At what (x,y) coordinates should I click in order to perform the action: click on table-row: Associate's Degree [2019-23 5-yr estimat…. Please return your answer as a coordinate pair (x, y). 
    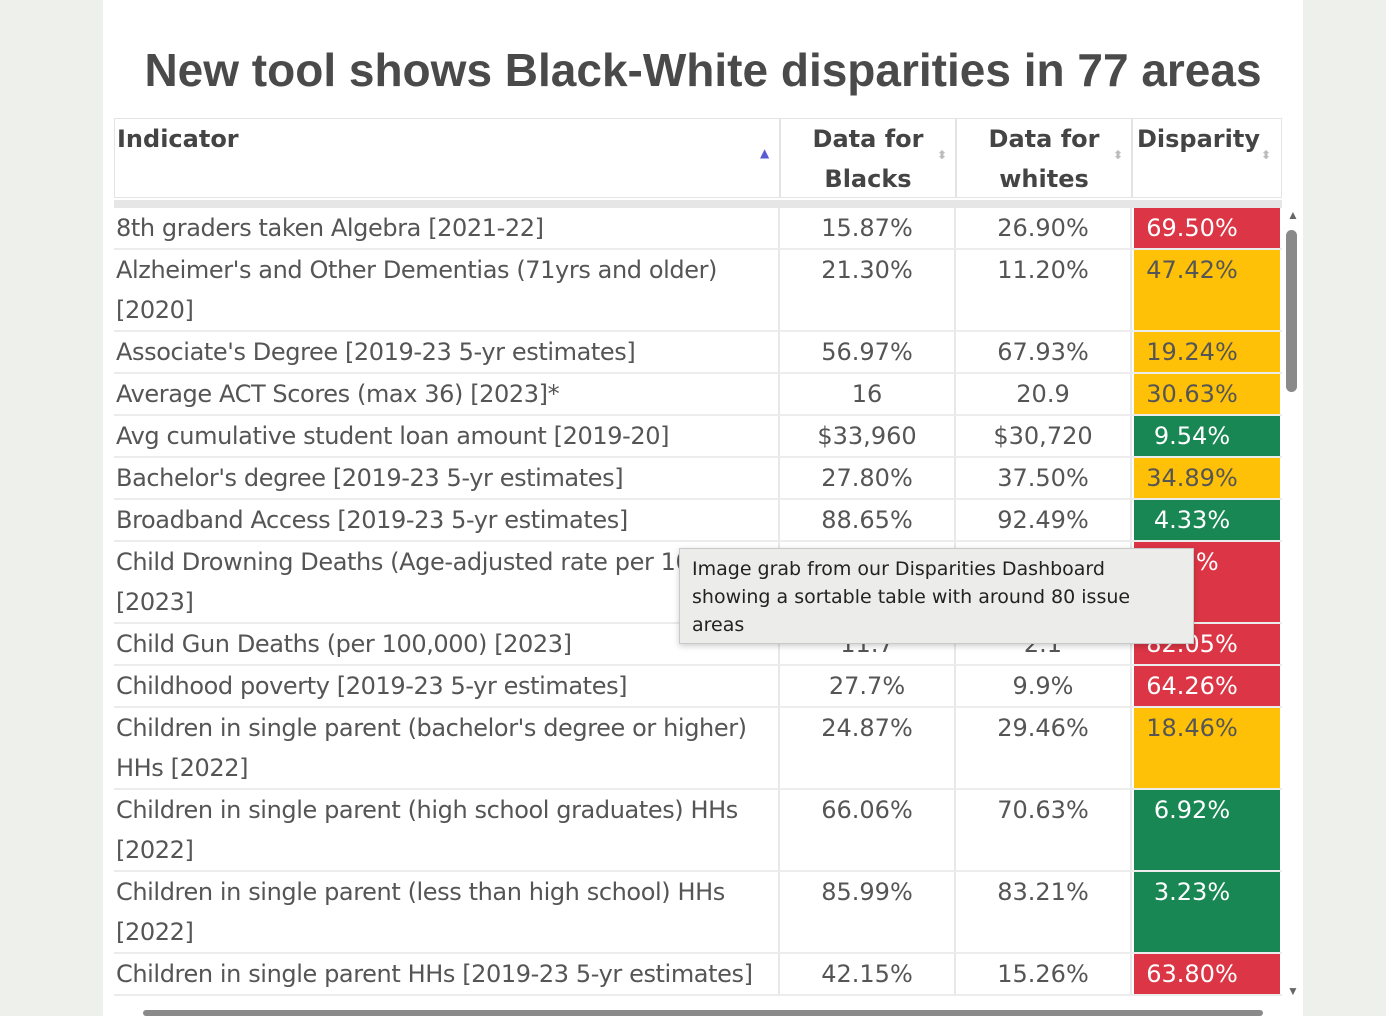
    Looking at the image, I should click on (698, 353).